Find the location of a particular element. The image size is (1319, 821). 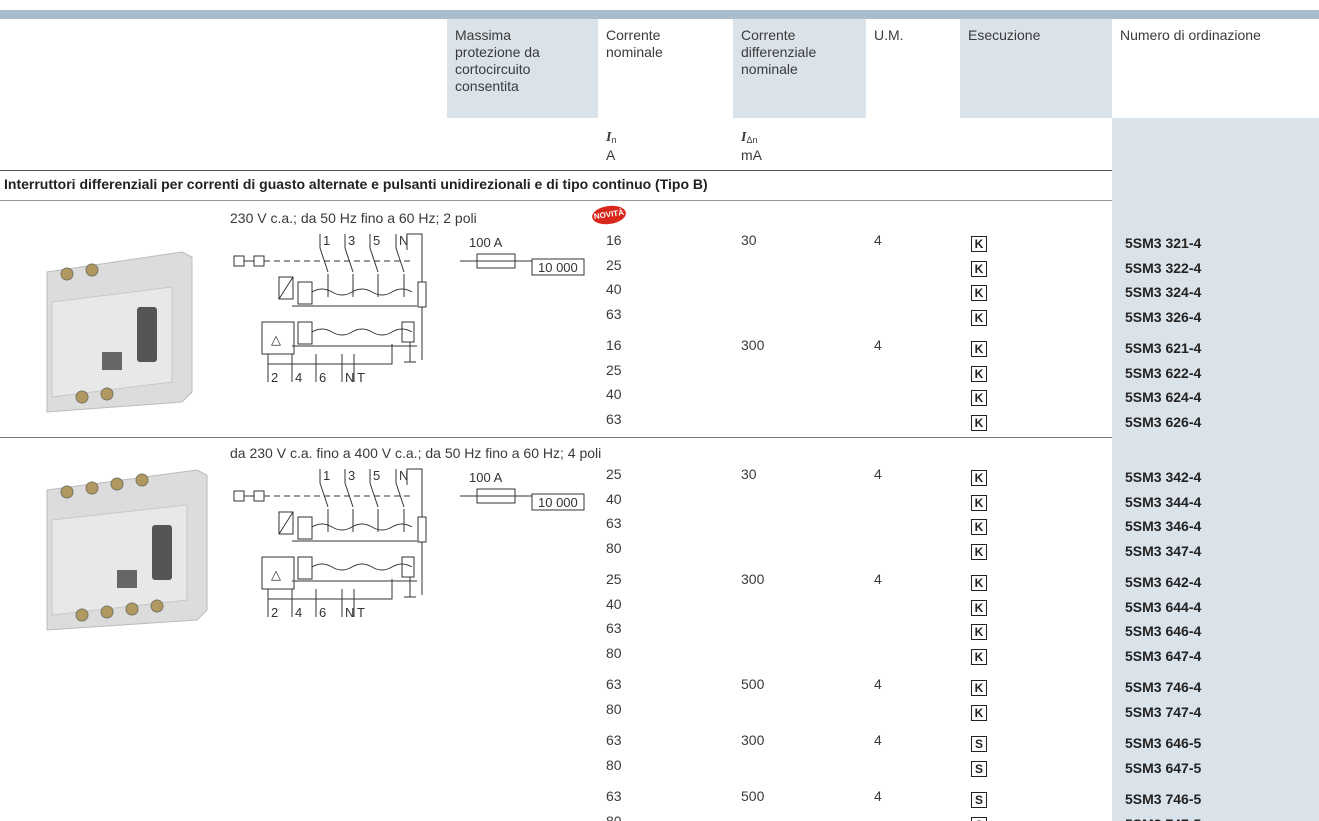

order-number: 5SM3 346-4 is located at coordinates (1163, 526).